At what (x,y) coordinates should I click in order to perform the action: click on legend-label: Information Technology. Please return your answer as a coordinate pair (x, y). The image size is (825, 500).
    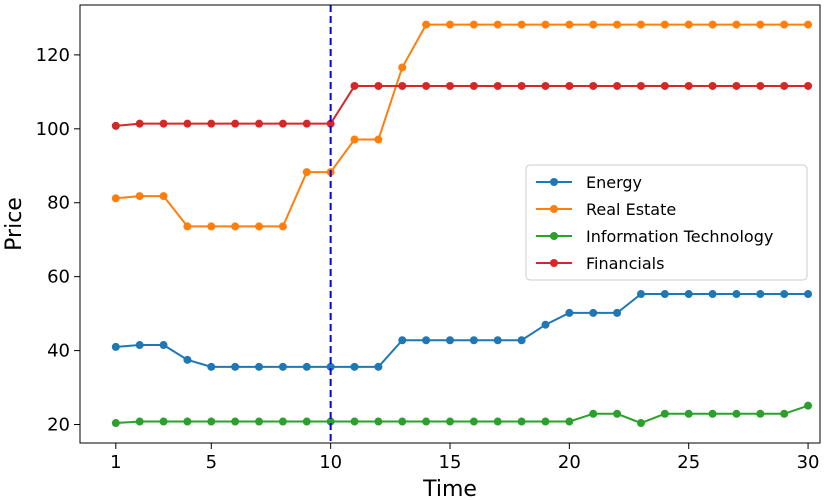
    Looking at the image, I should click on (679, 236).